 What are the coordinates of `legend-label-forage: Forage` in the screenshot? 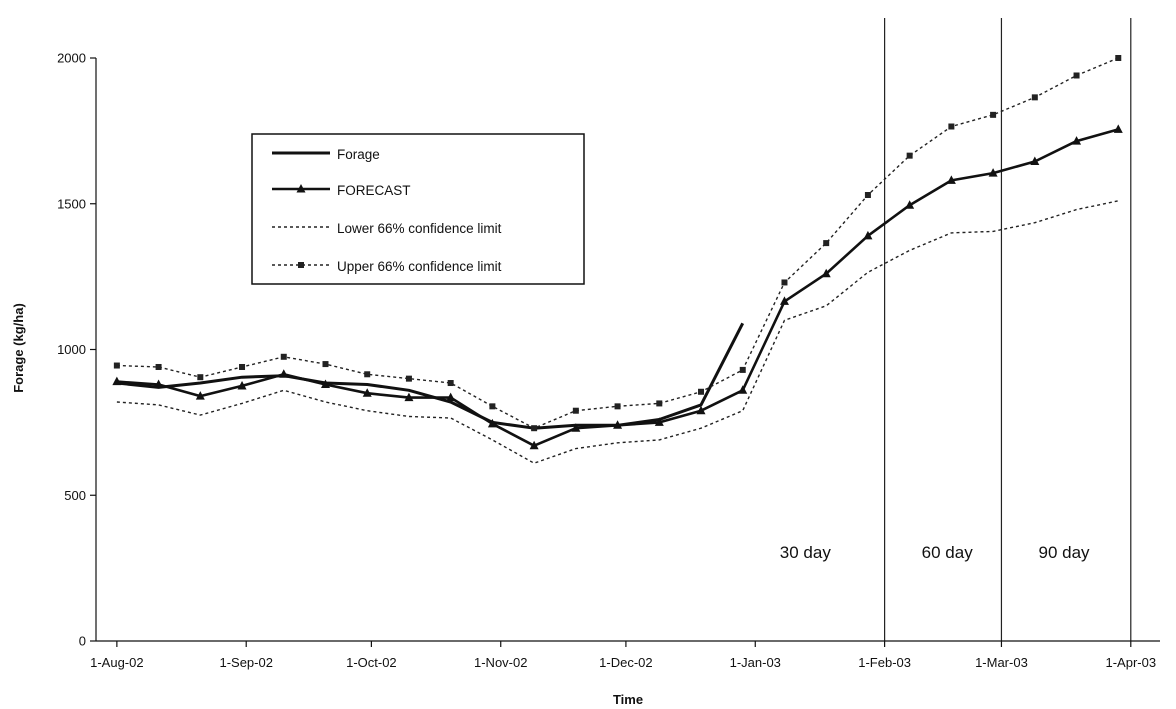 It's located at (358, 154).